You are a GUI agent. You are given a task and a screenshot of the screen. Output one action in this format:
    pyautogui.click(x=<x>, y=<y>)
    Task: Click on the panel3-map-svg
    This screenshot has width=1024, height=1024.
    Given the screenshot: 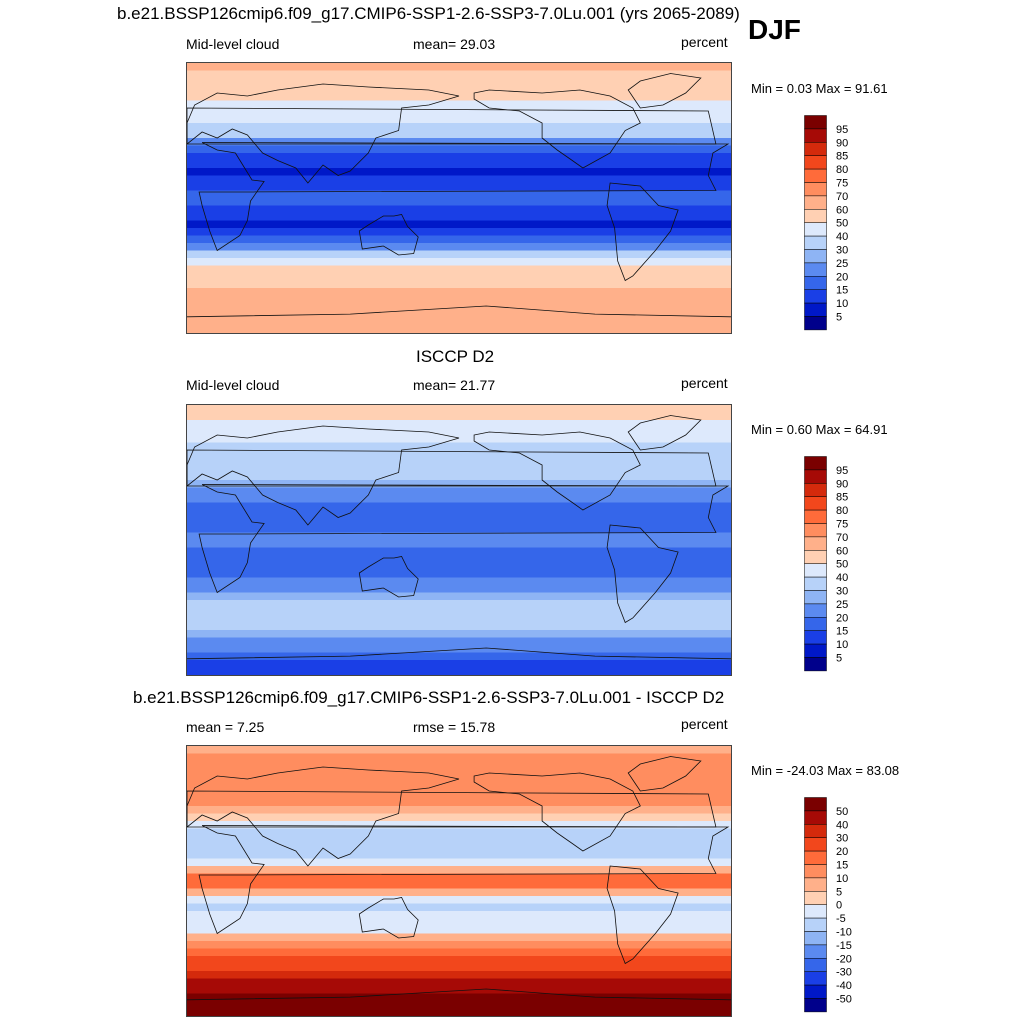 What is the action you would take?
    pyautogui.click(x=459, y=881)
    